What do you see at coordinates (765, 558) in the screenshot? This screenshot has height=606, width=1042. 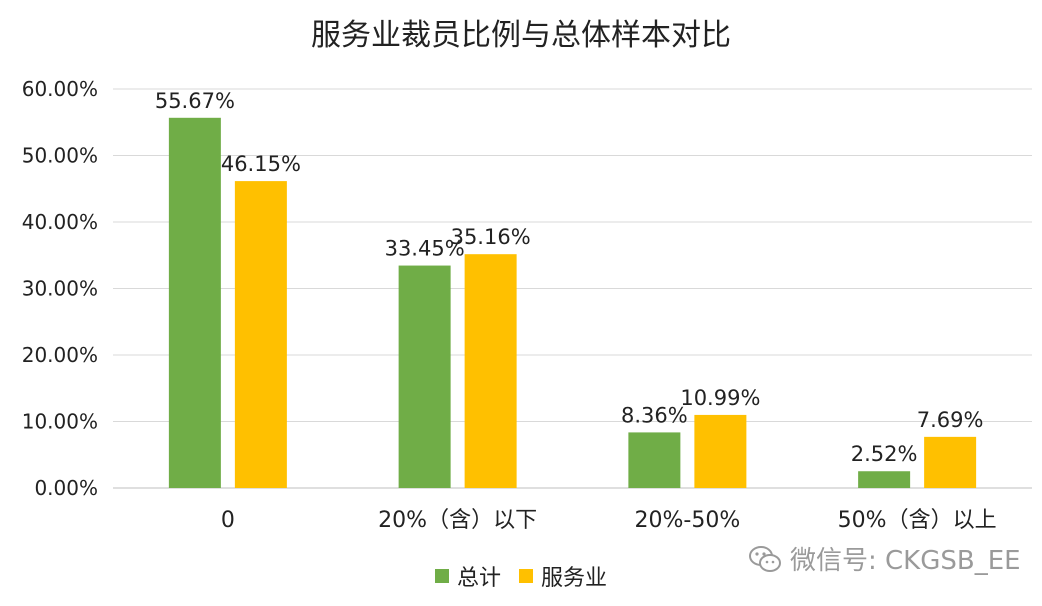 I see `wechat-icon` at bounding box center [765, 558].